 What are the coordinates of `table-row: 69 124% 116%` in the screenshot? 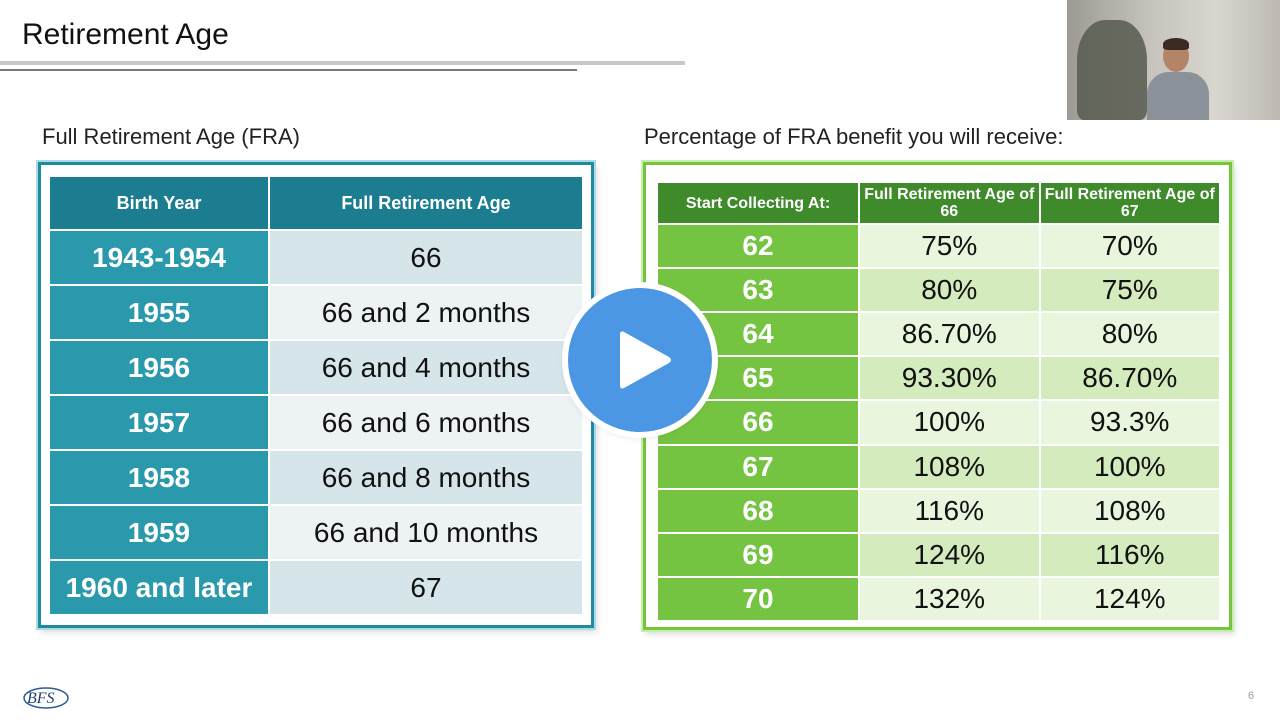 It's located at (938, 554).